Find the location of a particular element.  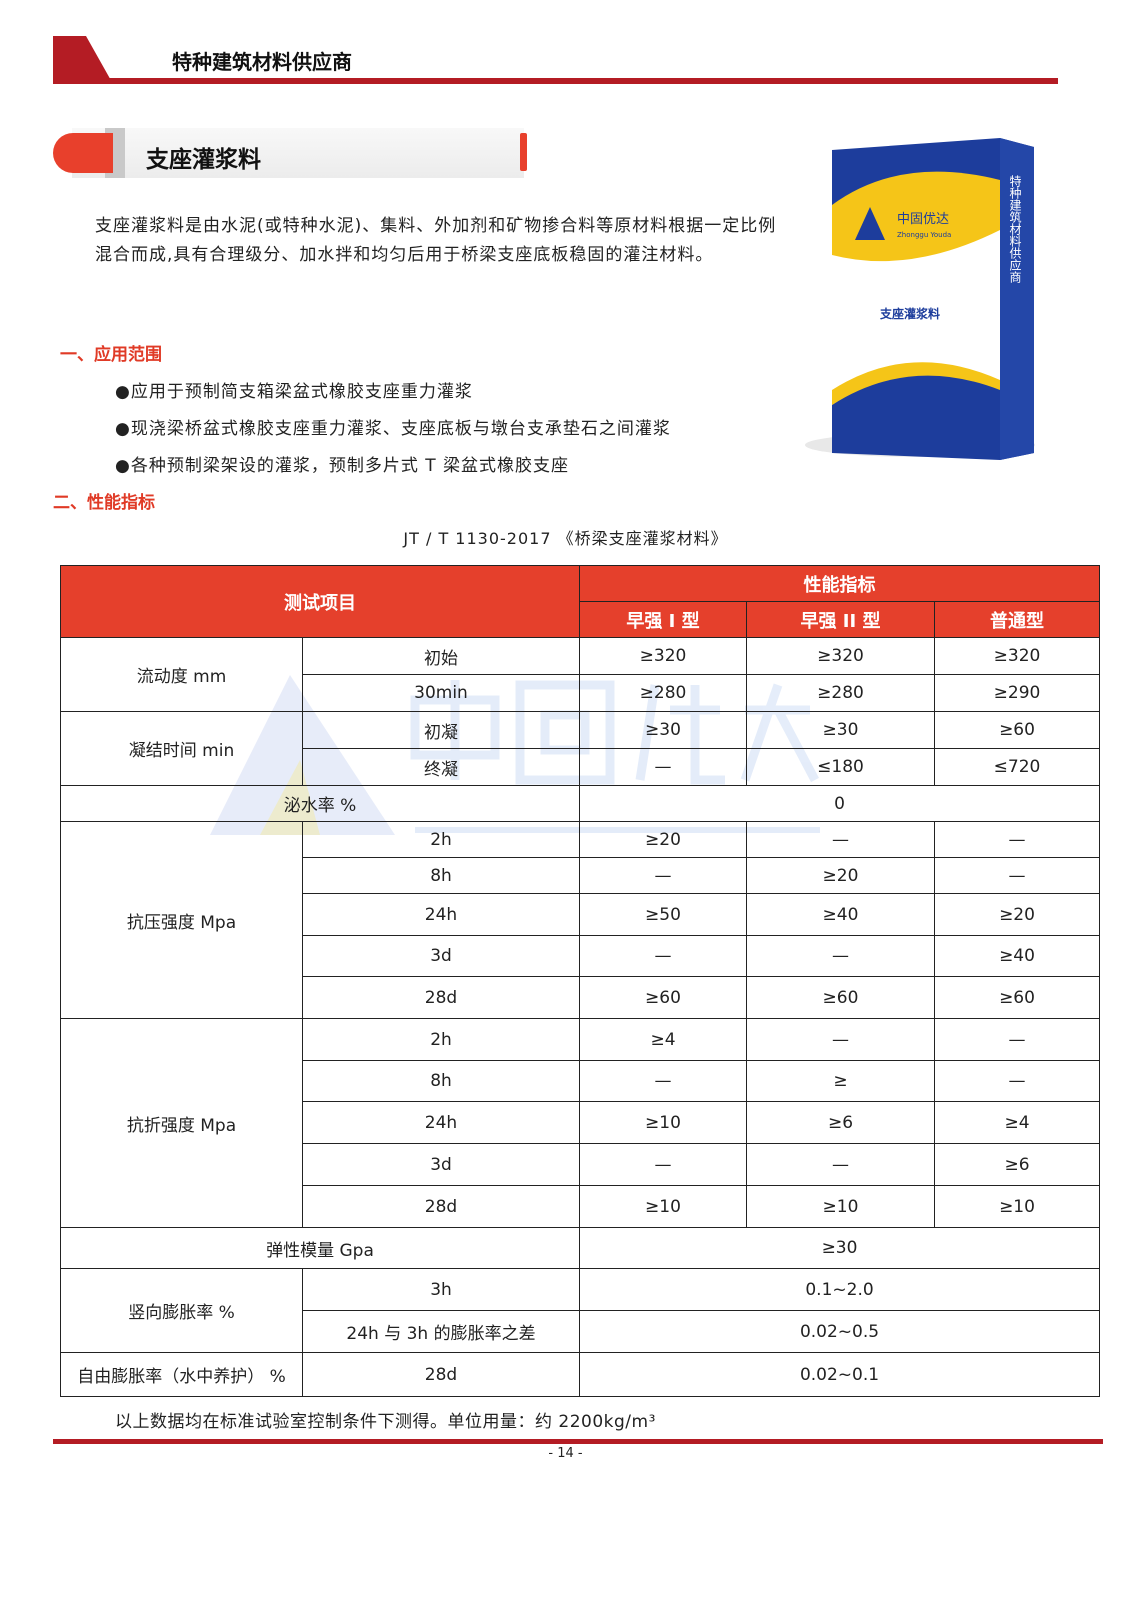

row-sub-label: 24h 与 3h 的膨胀率之差 is located at coordinates (441, 1331).